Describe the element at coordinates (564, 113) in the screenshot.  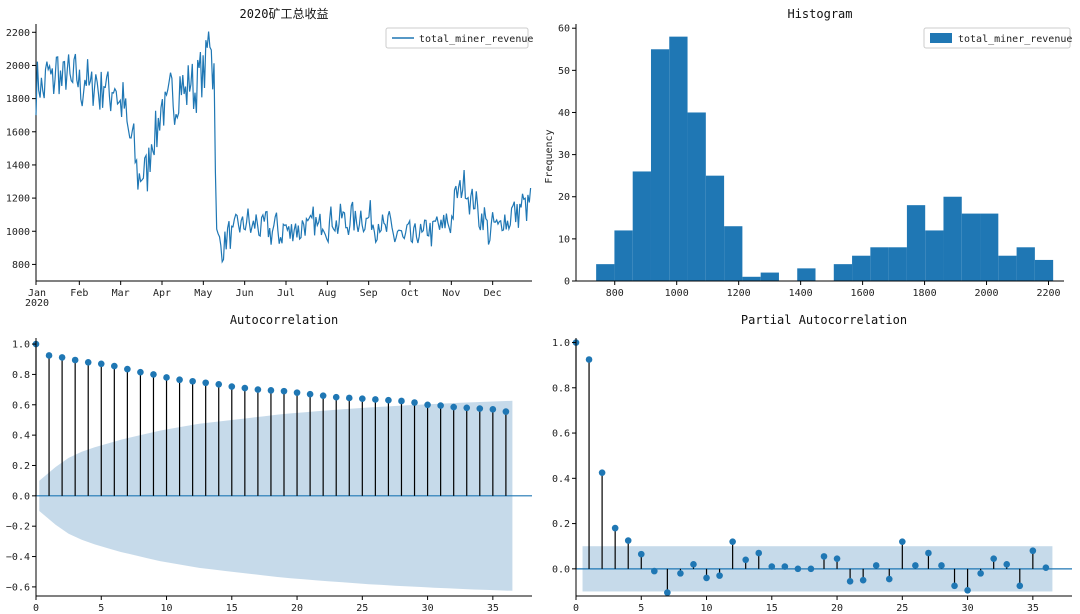
I see `y-tick-label: 40` at that location.